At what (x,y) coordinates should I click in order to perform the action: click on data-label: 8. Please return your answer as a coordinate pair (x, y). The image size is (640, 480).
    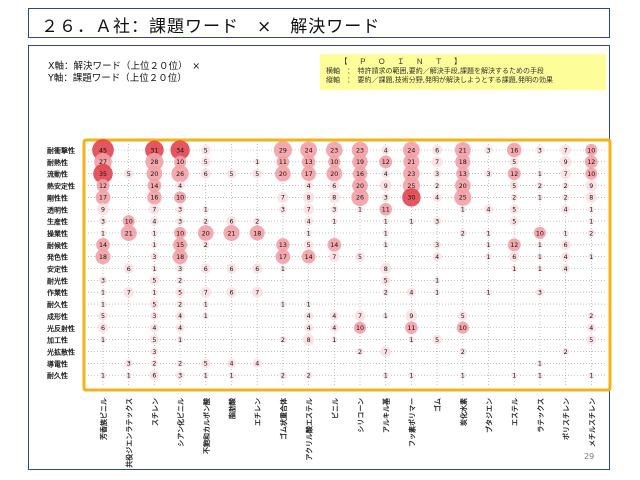
    Looking at the image, I should click on (334, 198).